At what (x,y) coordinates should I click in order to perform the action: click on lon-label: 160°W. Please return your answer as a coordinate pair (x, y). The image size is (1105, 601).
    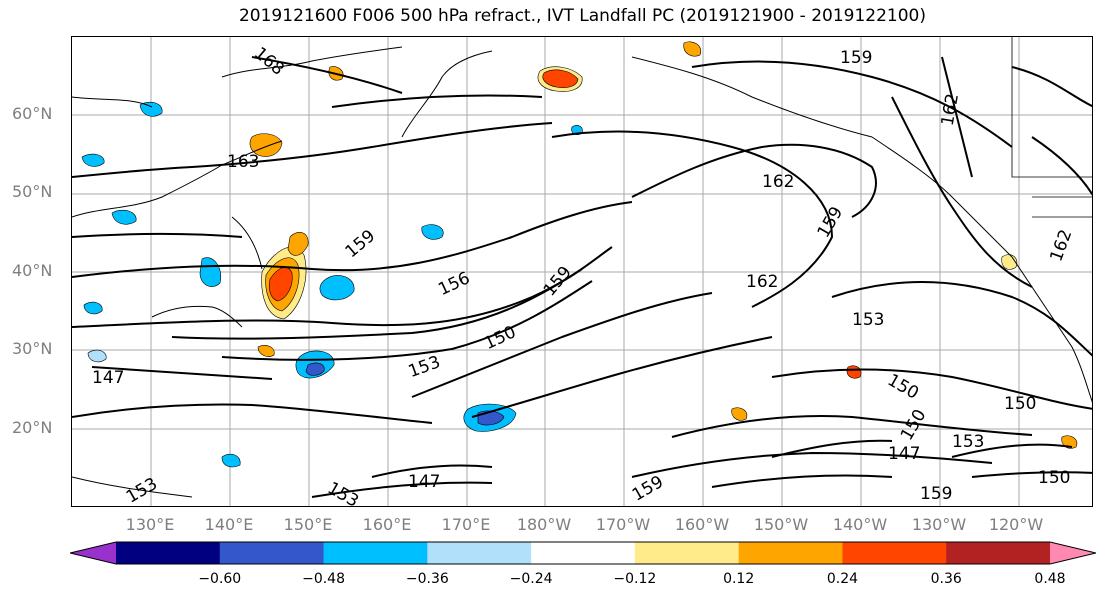
    Looking at the image, I should click on (702, 524).